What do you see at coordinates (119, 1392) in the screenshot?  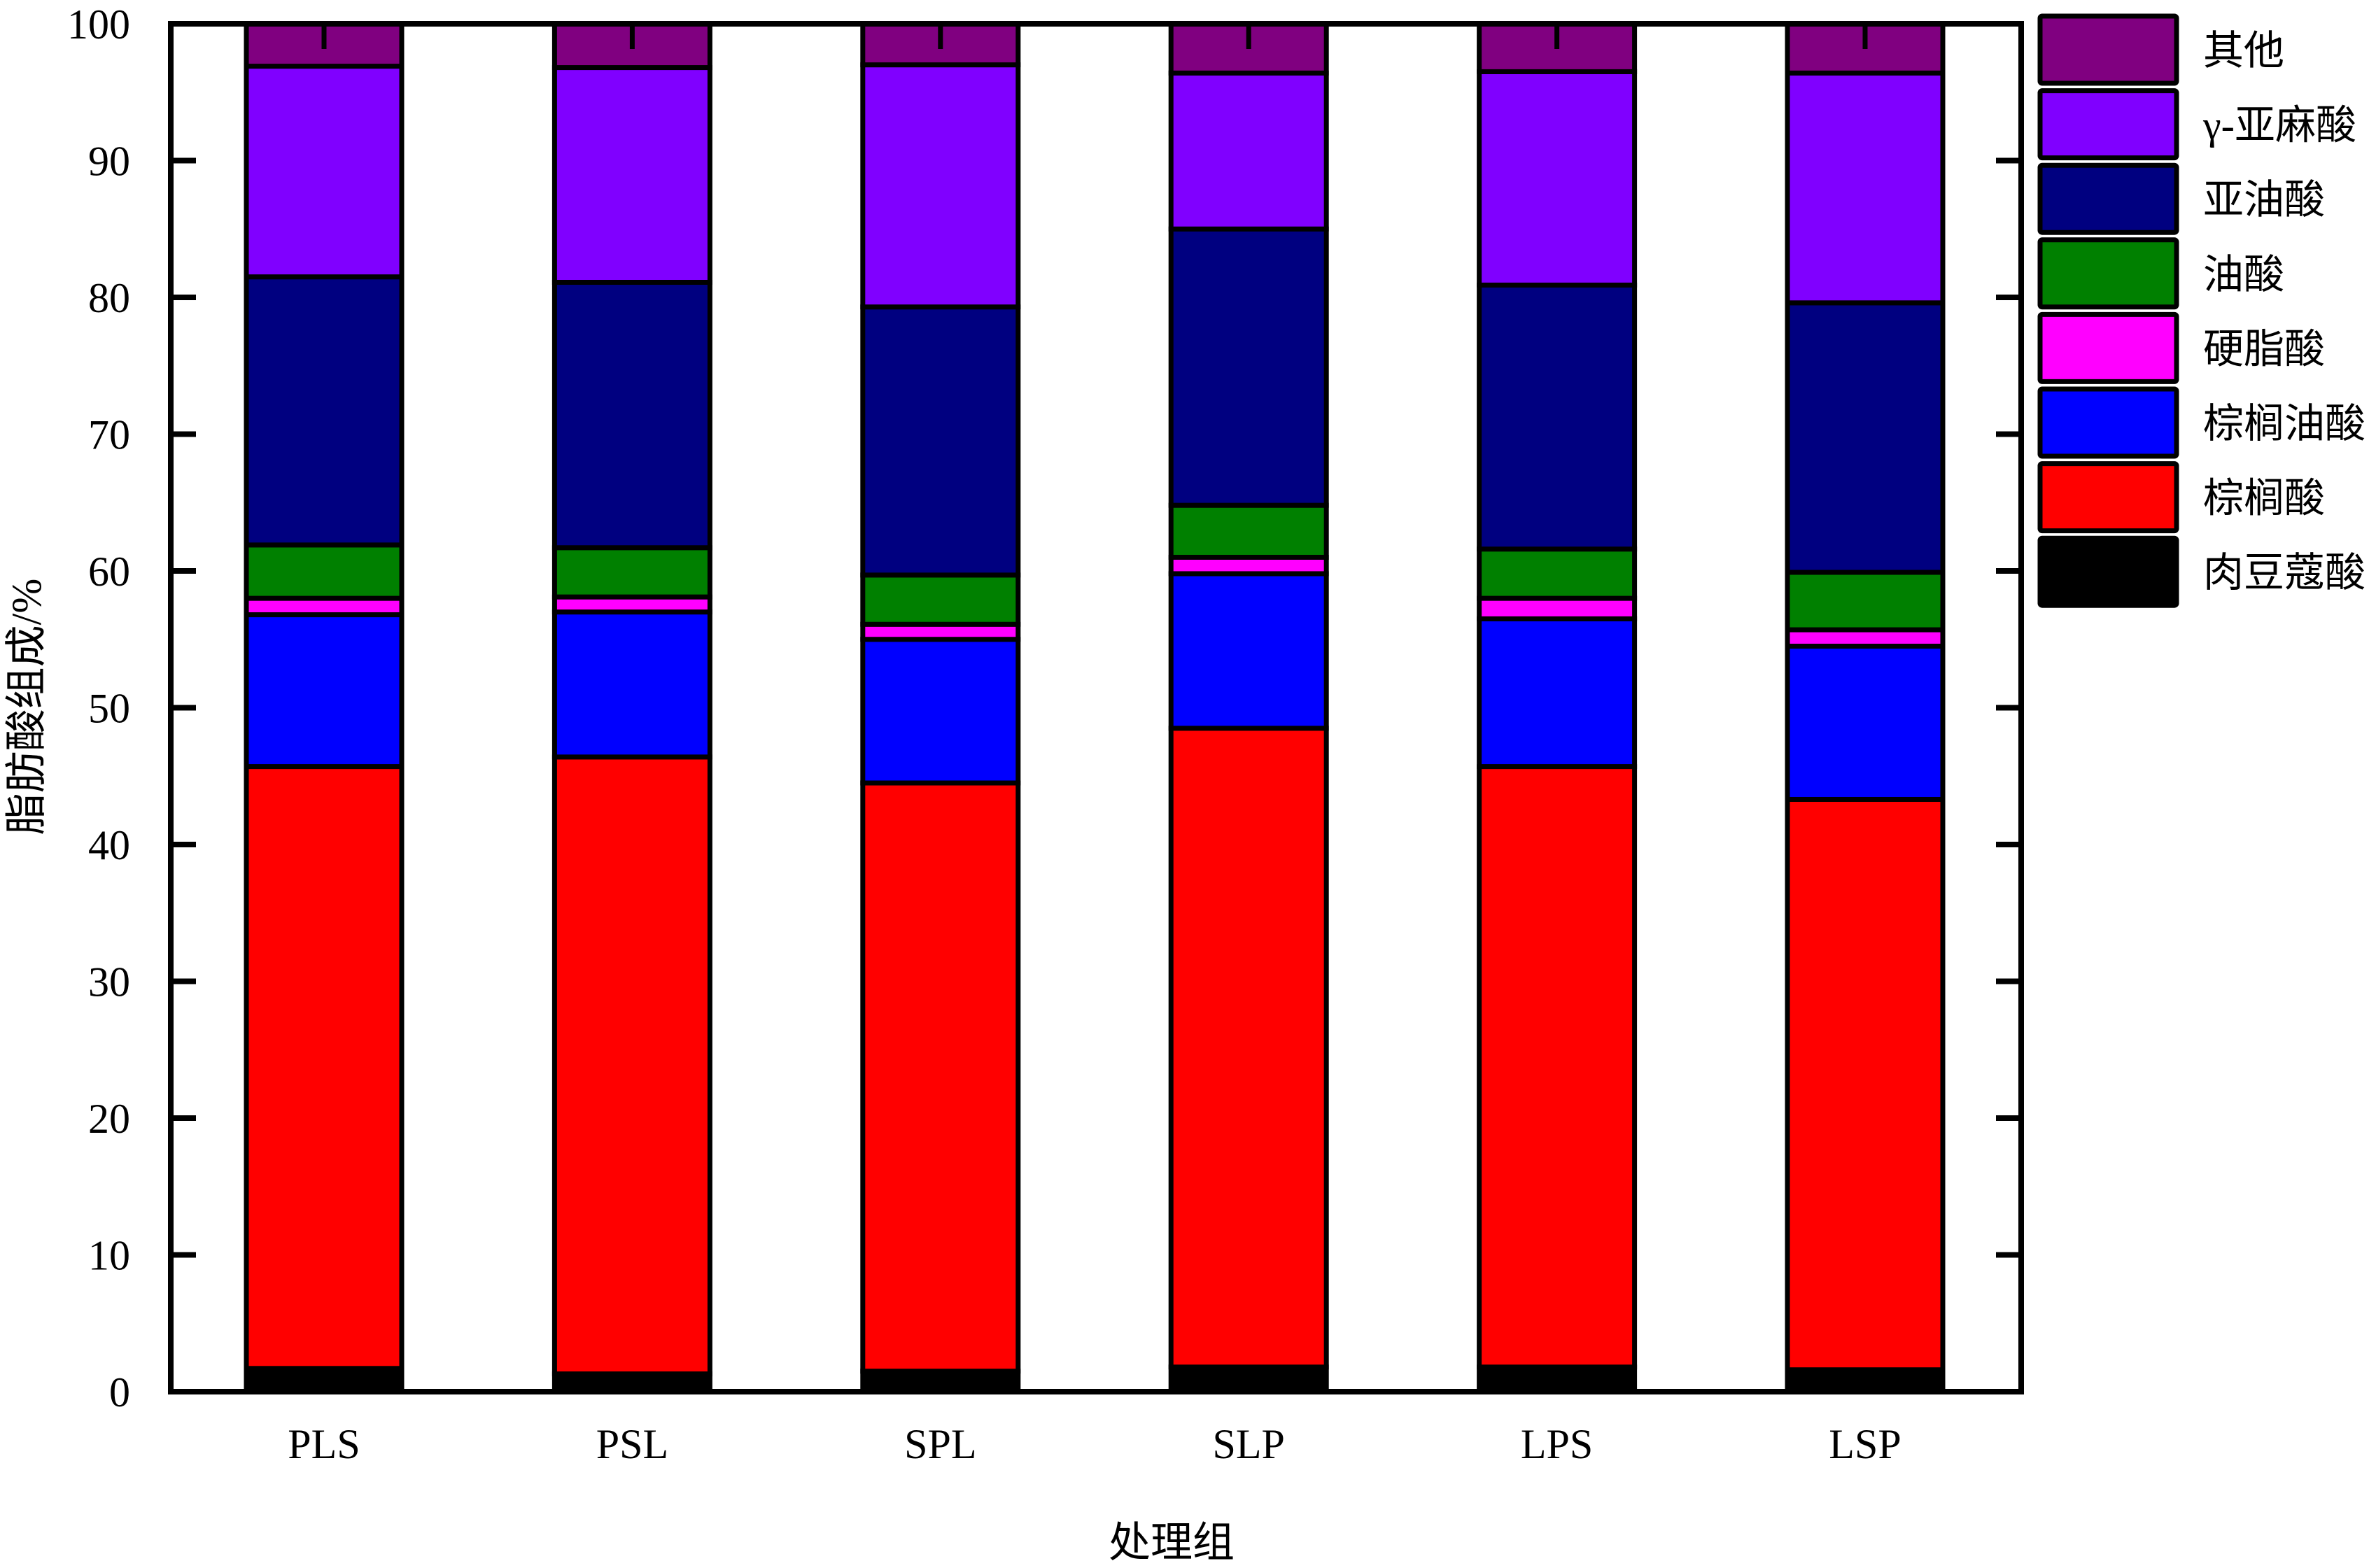 I see `y-tick-label: 0` at bounding box center [119, 1392].